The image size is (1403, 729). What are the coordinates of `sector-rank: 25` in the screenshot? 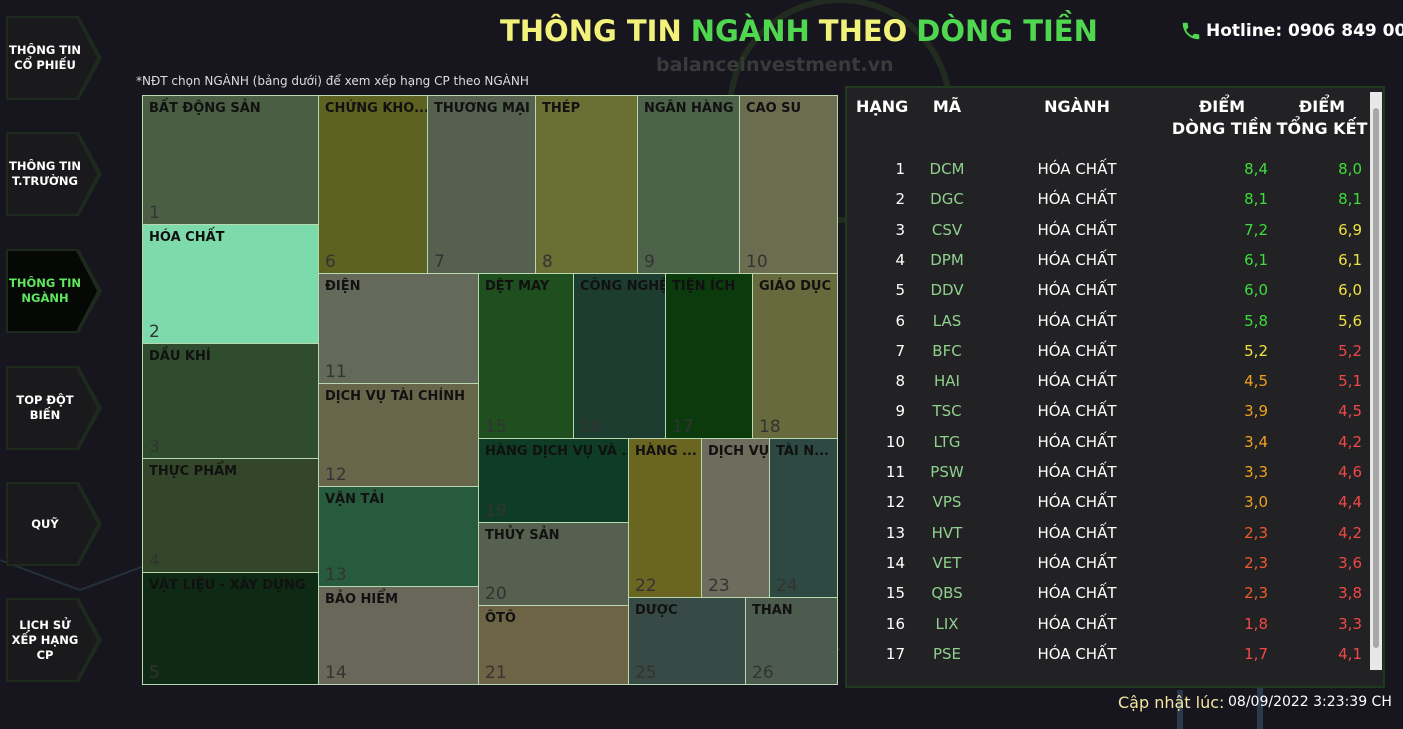 It's located at (646, 673).